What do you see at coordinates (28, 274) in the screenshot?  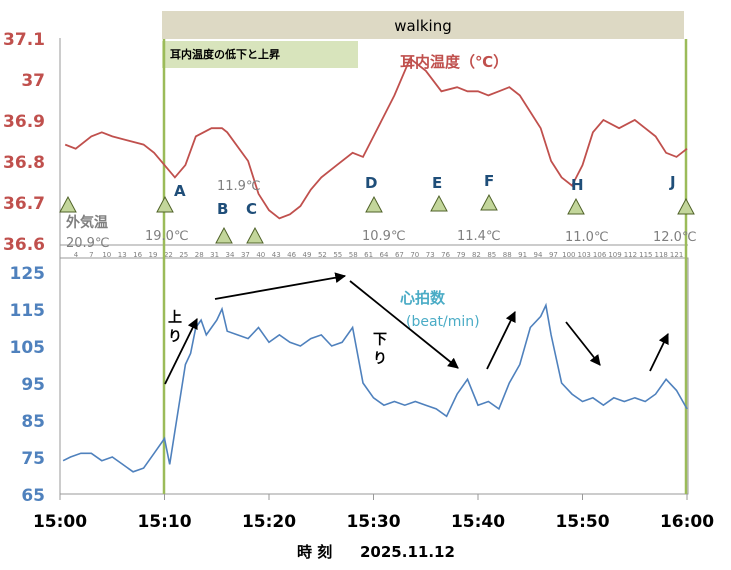 I see `hr-y-tick-label: 125` at bounding box center [28, 274].